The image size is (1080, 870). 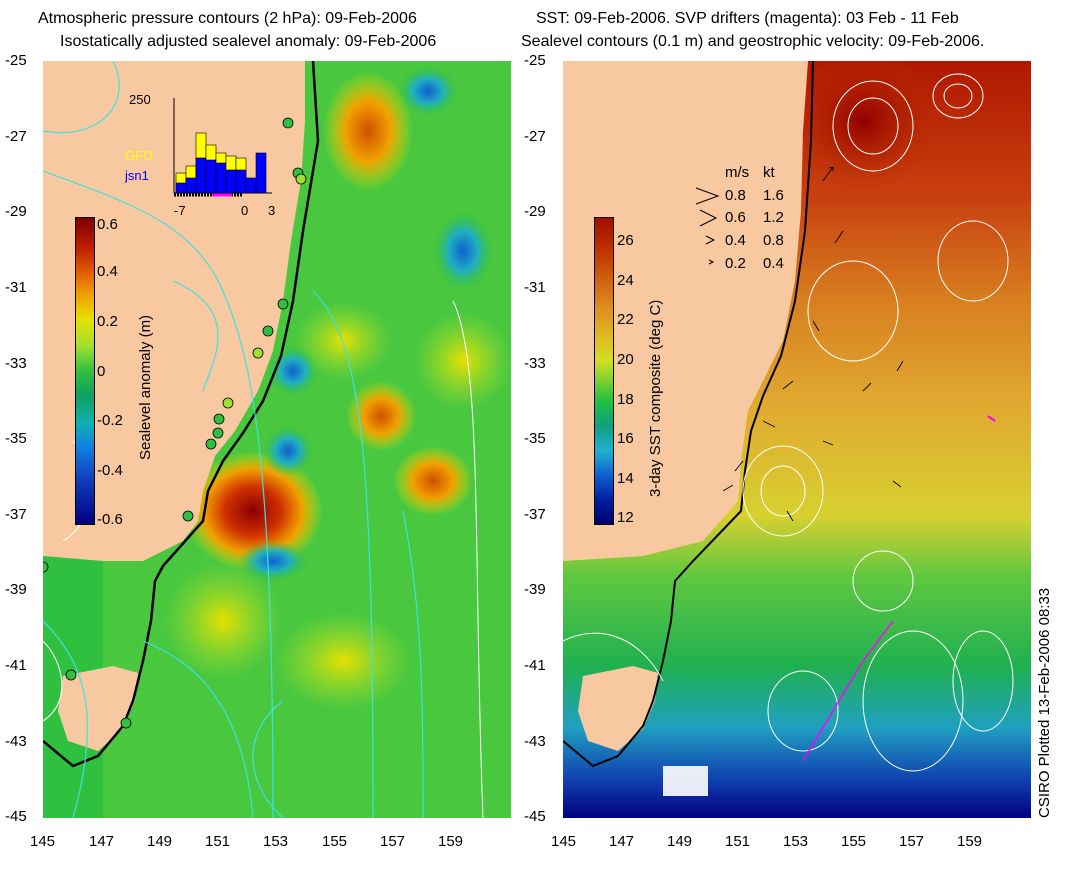 What do you see at coordinates (735, 195) in the screenshot?
I see `velocity-key-ms: 0.8` at bounding box center [735, 195].